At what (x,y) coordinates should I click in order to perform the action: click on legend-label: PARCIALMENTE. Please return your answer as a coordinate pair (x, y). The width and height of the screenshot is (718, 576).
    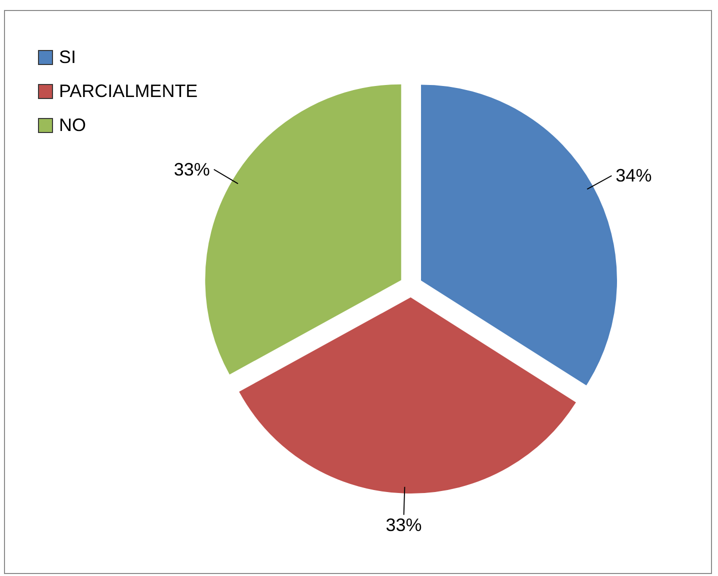
    Looking at the image, I should click on (128, 91).